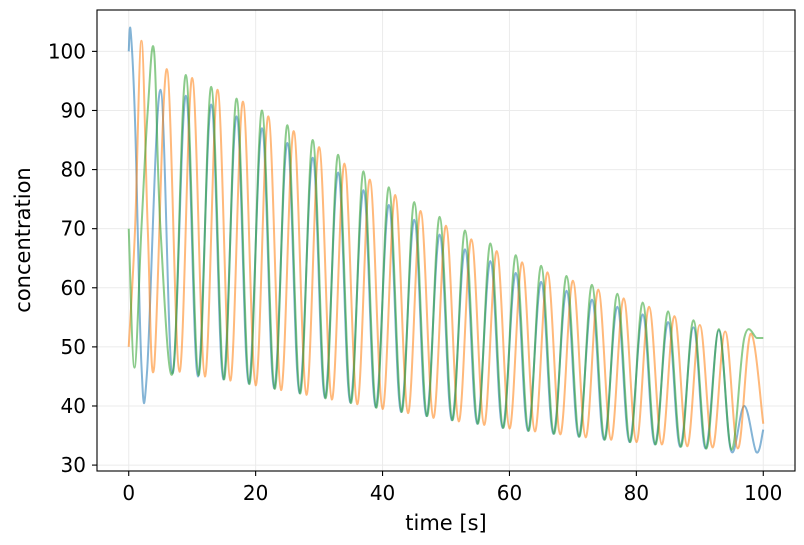 The height and width of the screenshot is (545, 804). What do you see at coordinates (445, 523) in the screenshot?
I see `x-axis-label: time [s]` at bounding box center [445, 523].